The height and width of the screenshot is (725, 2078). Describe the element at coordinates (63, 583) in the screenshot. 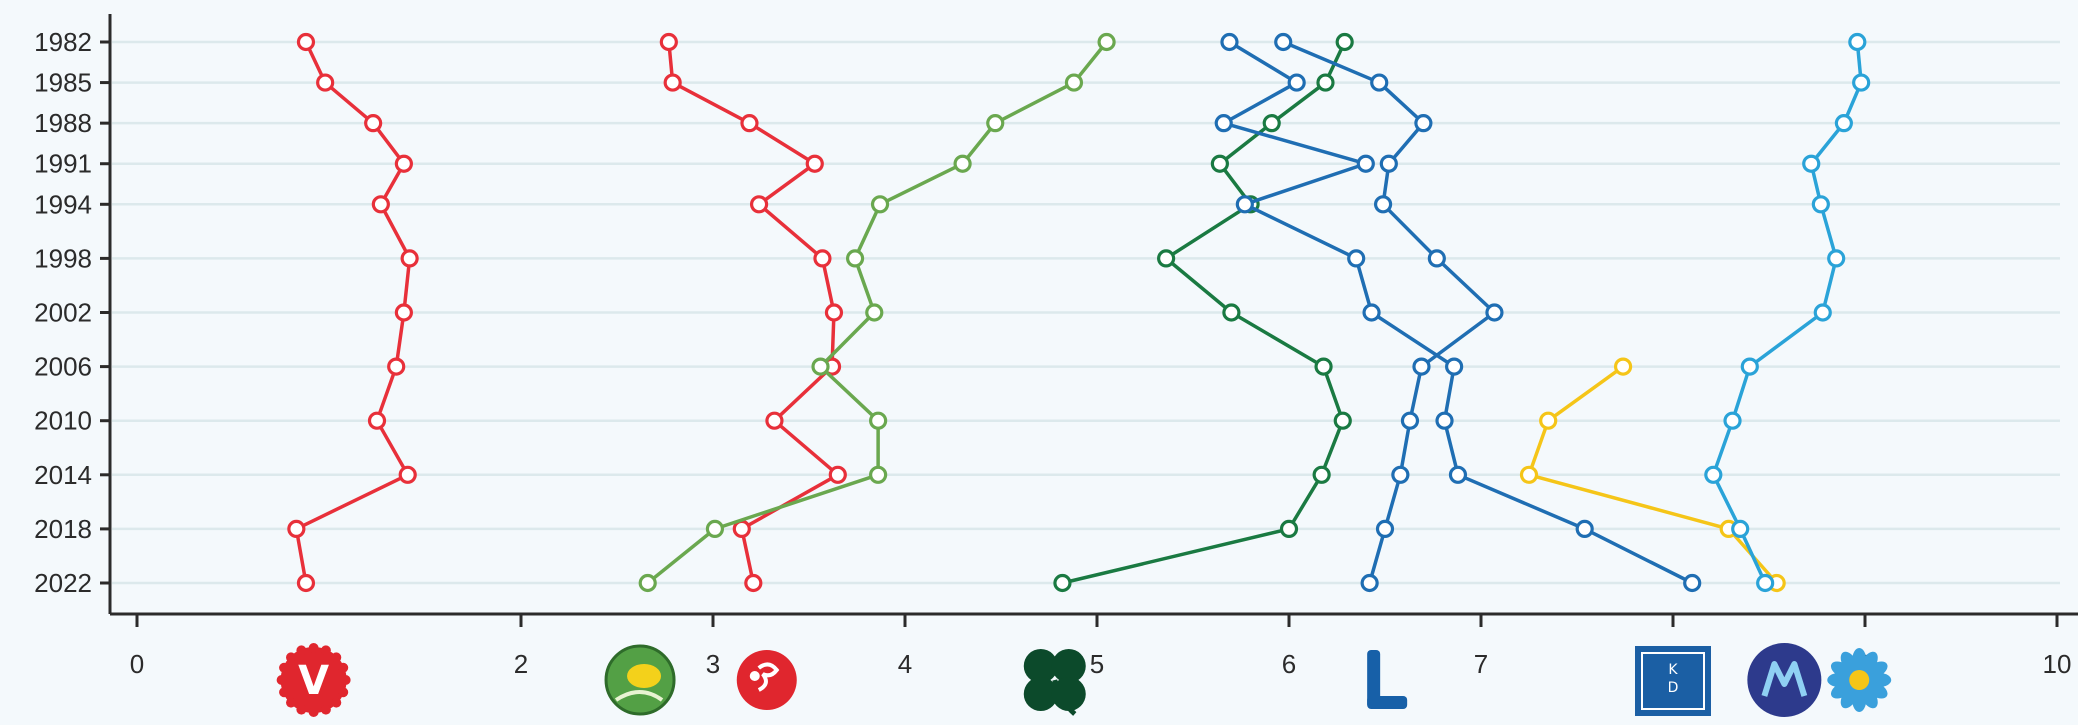

I see `y-tick-label: 2022` at that location.